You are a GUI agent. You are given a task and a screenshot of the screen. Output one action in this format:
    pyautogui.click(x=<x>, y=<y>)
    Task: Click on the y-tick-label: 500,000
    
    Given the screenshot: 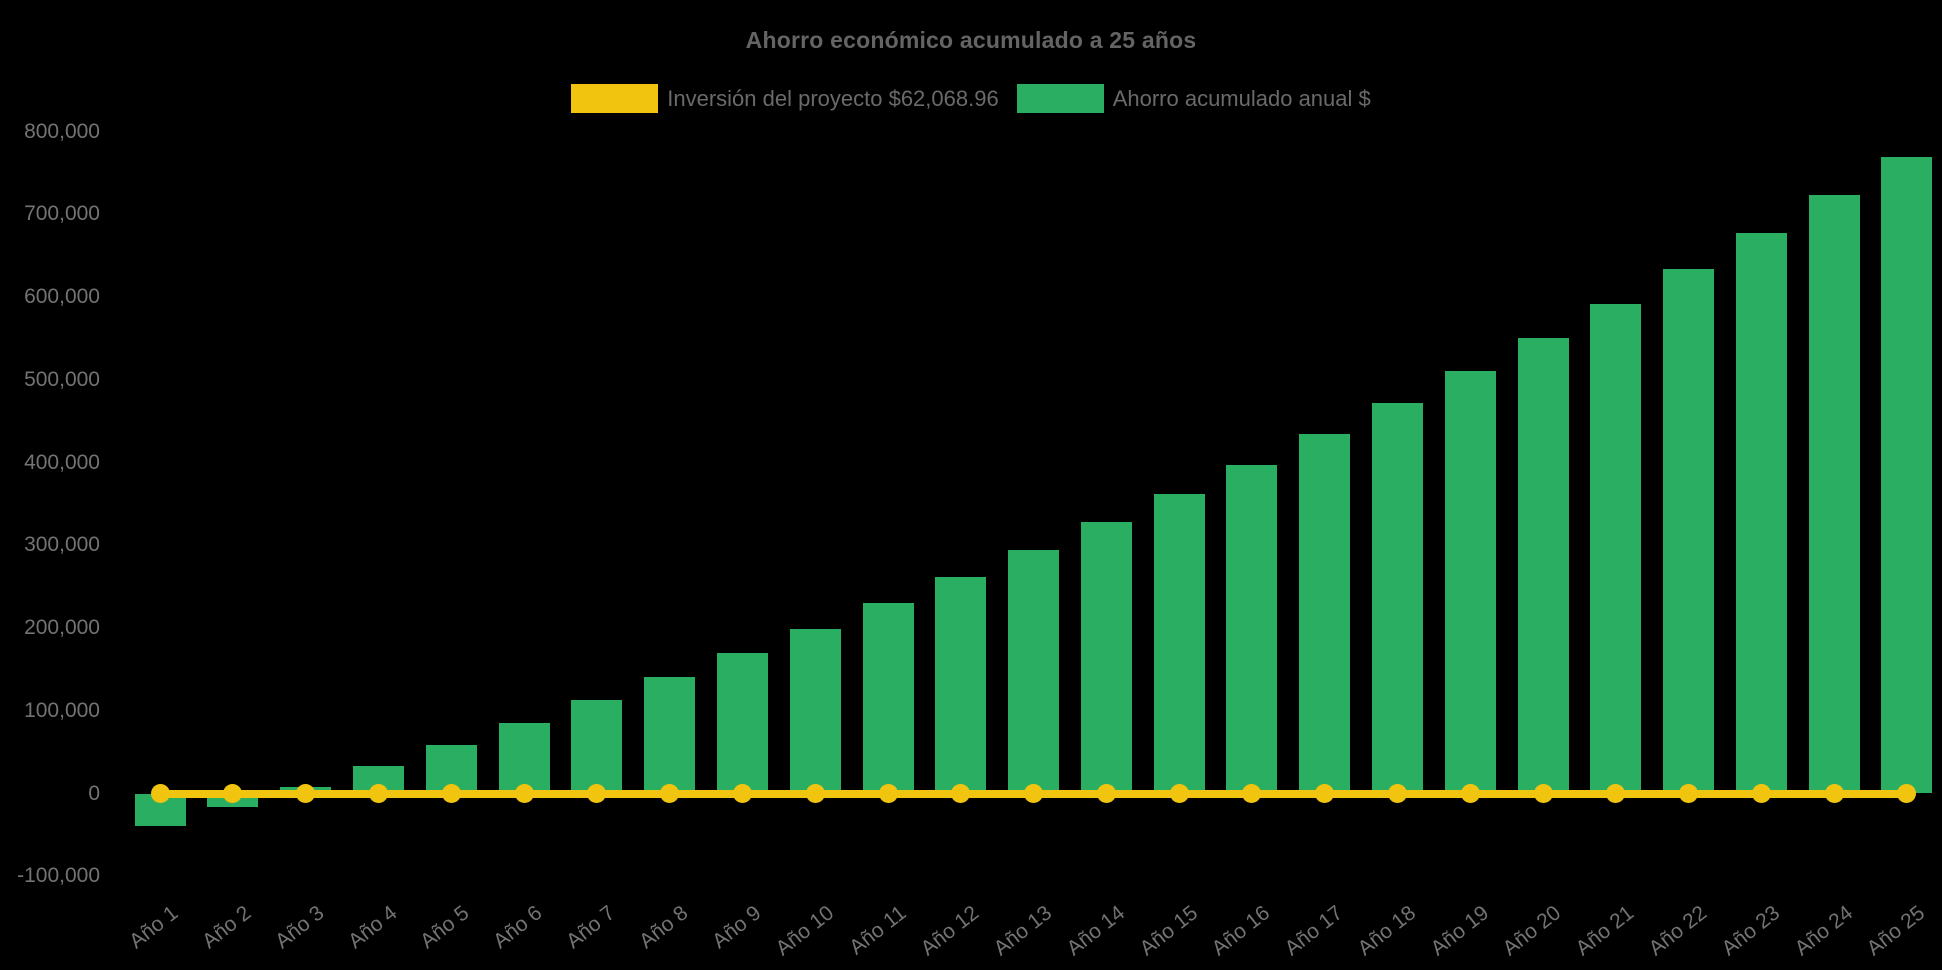 What is the action you would take?
    pyautogui.click(x=62, y=379)
    